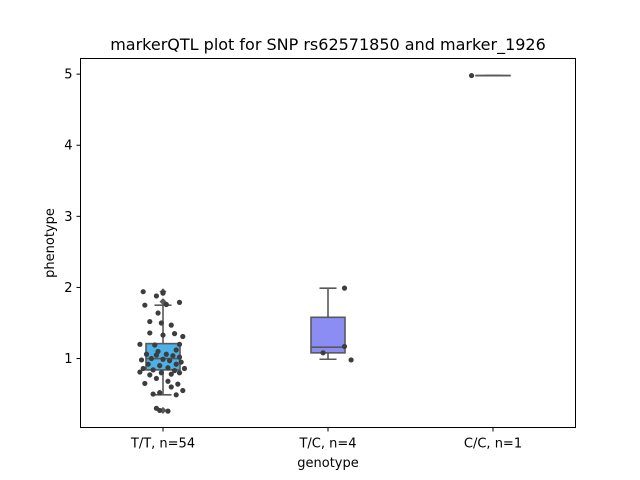 The width and height of the screenshot is (640, 480). Describe the element at coordinates (493, 444) in the screenshot. I see `x-tick-label: C/C, n=1` at that location.